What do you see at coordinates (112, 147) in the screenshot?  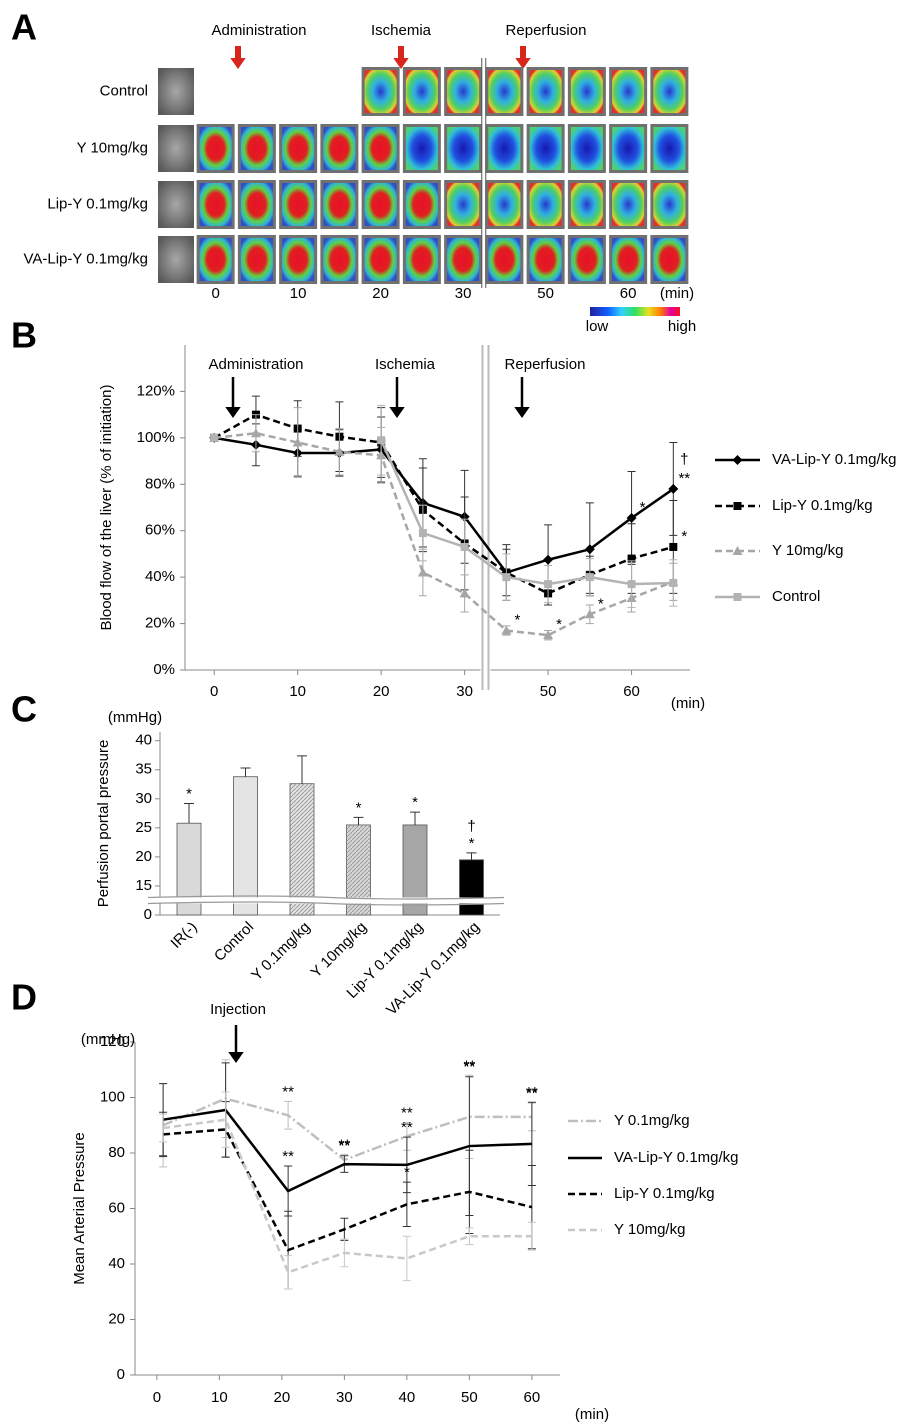 I see `row-label: Y 10mg/kg` at bounding box center [112, 147].